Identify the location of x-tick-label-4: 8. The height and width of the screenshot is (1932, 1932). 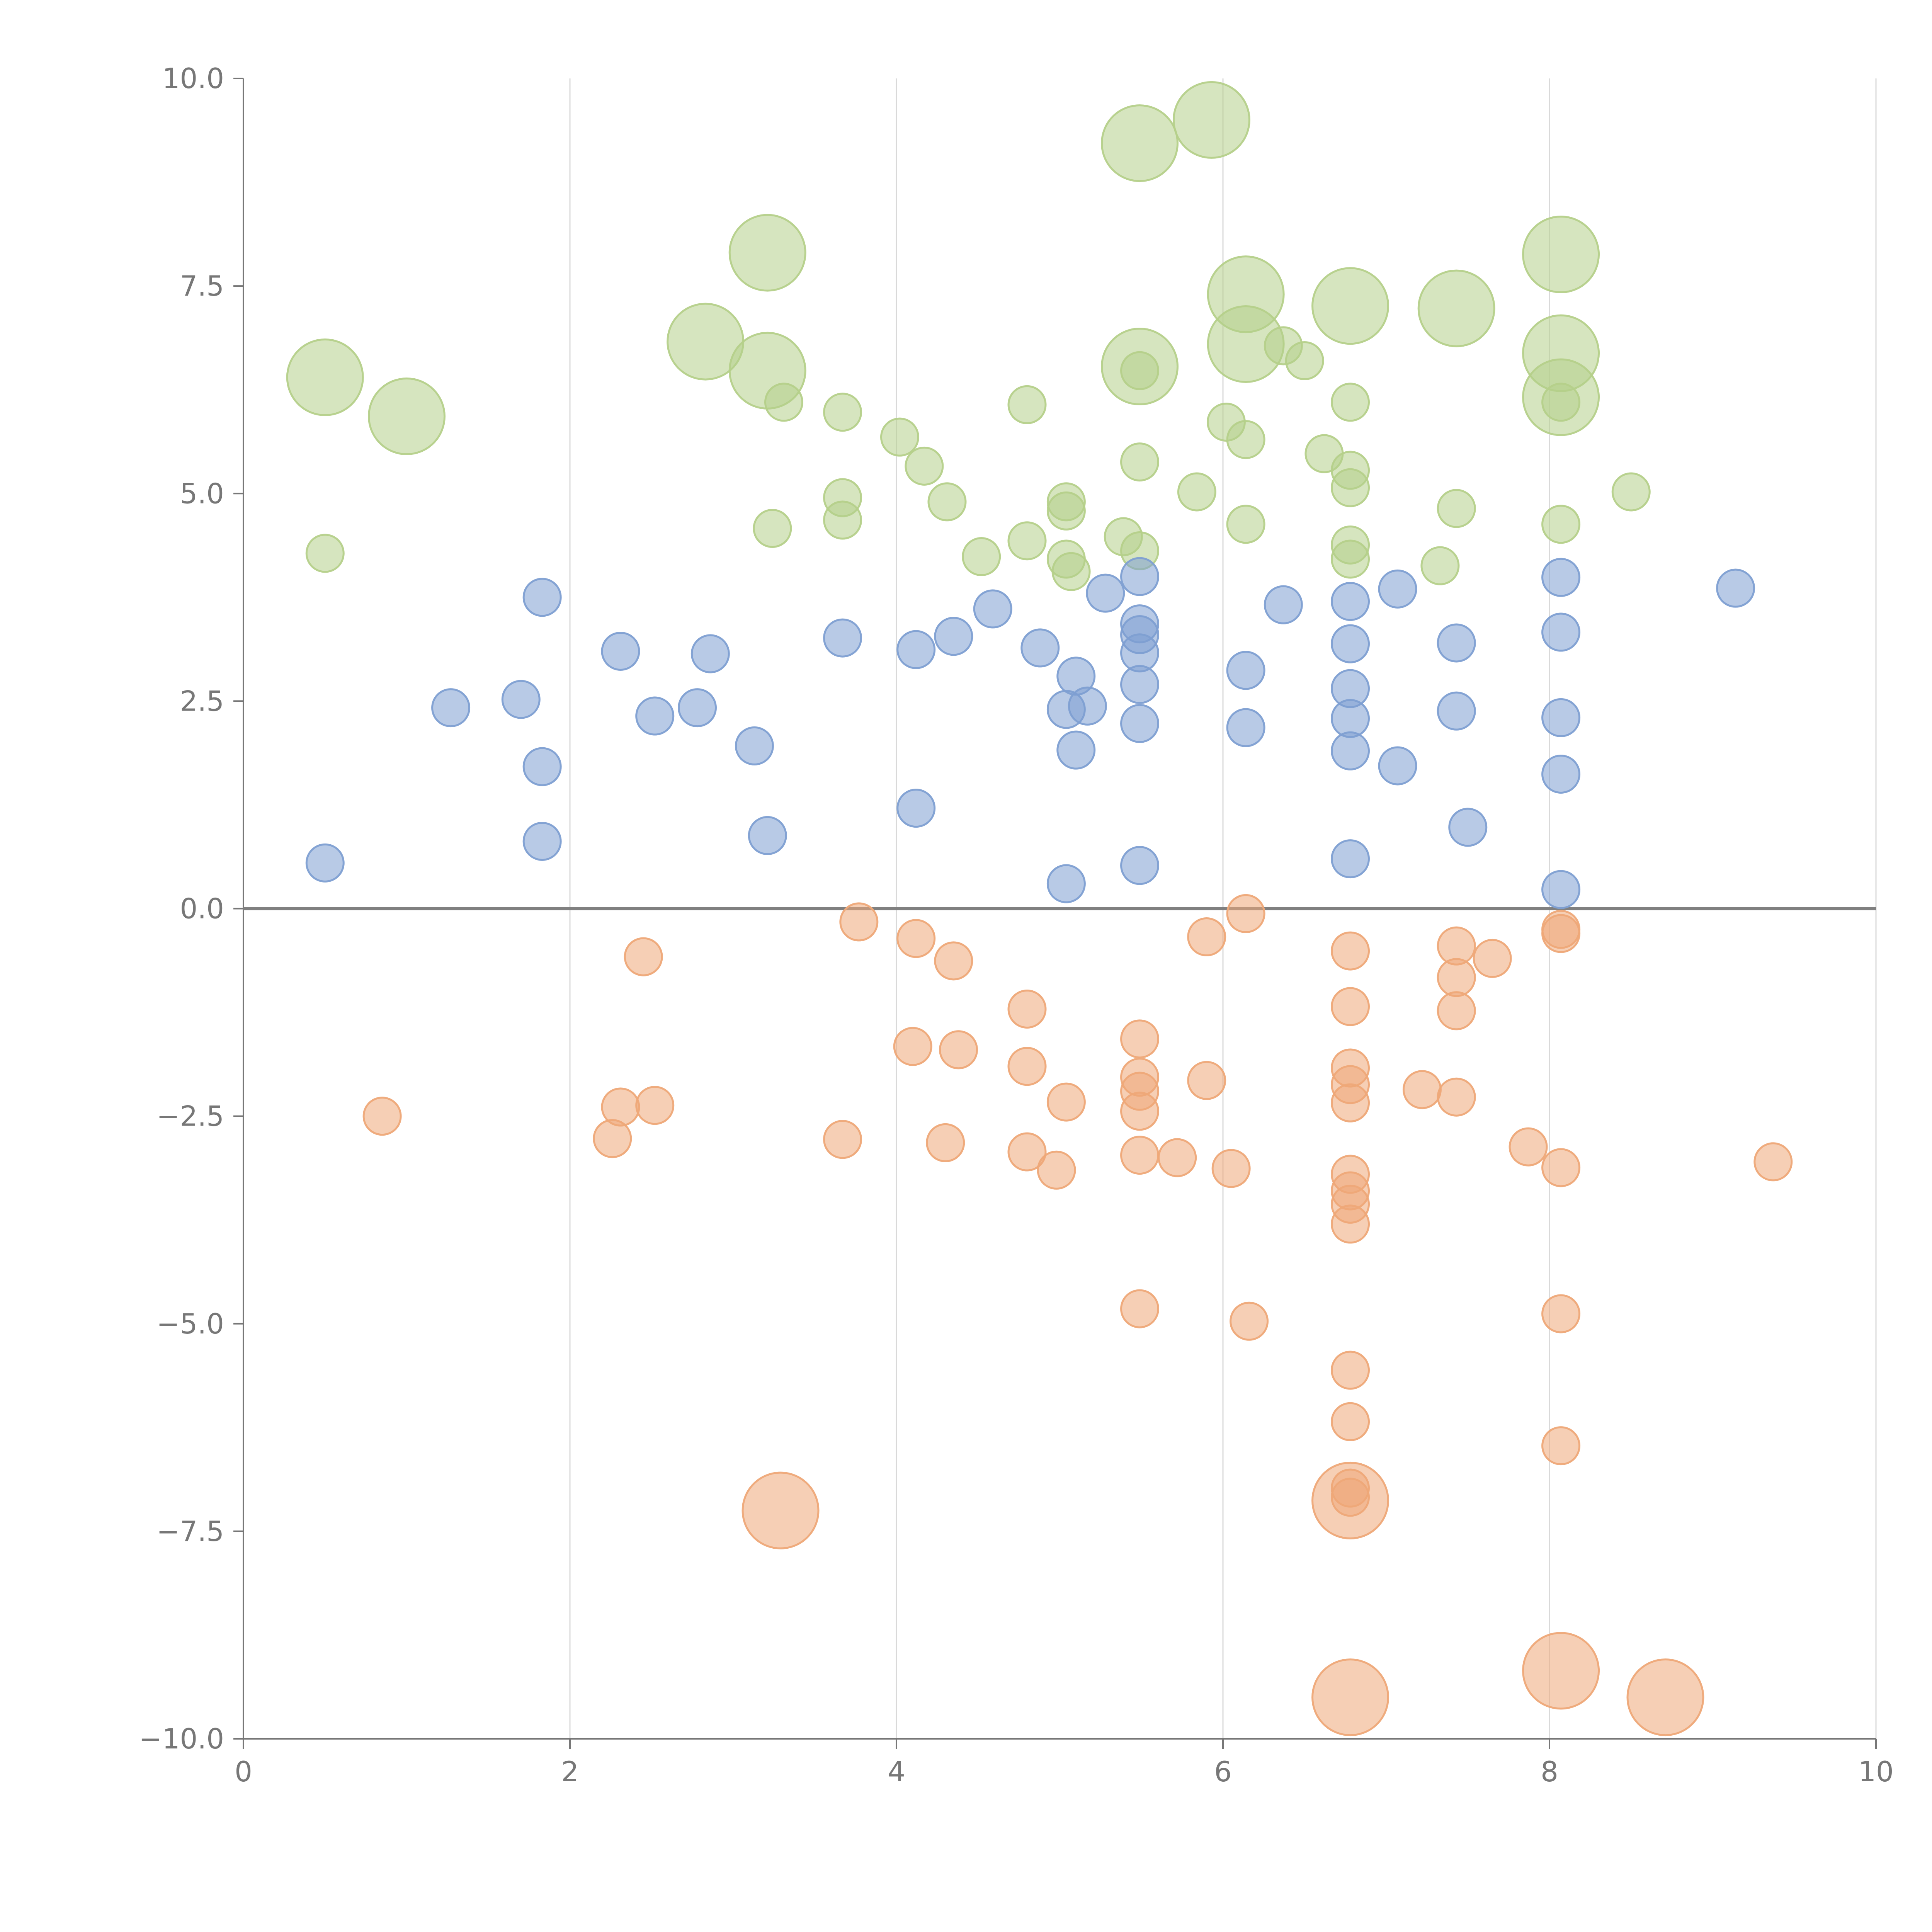
(1549, 1771).